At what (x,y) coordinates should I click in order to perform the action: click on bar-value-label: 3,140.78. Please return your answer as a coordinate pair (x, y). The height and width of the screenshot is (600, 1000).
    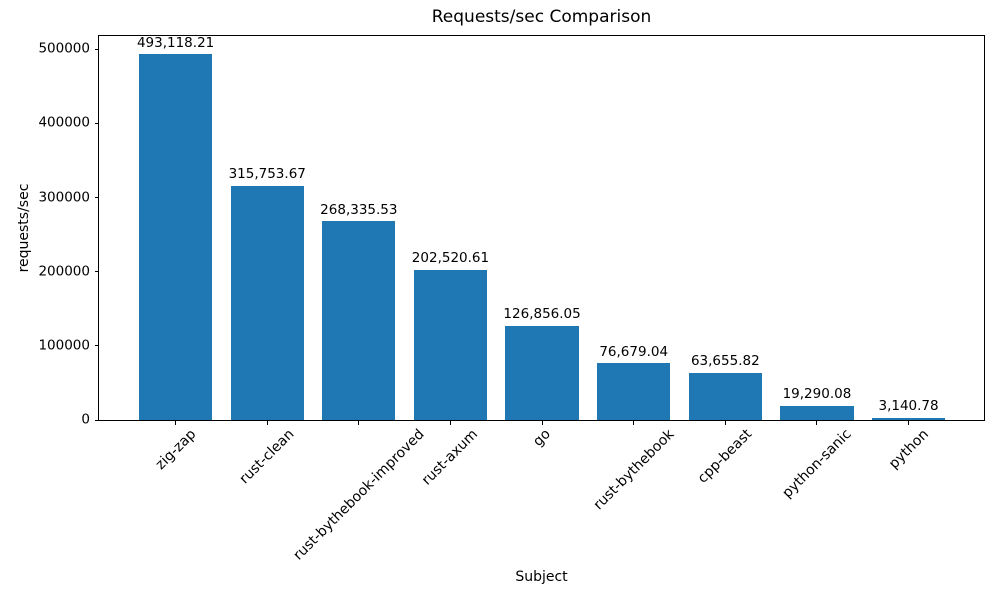
    Looking at the image, I should click on (908, 406).